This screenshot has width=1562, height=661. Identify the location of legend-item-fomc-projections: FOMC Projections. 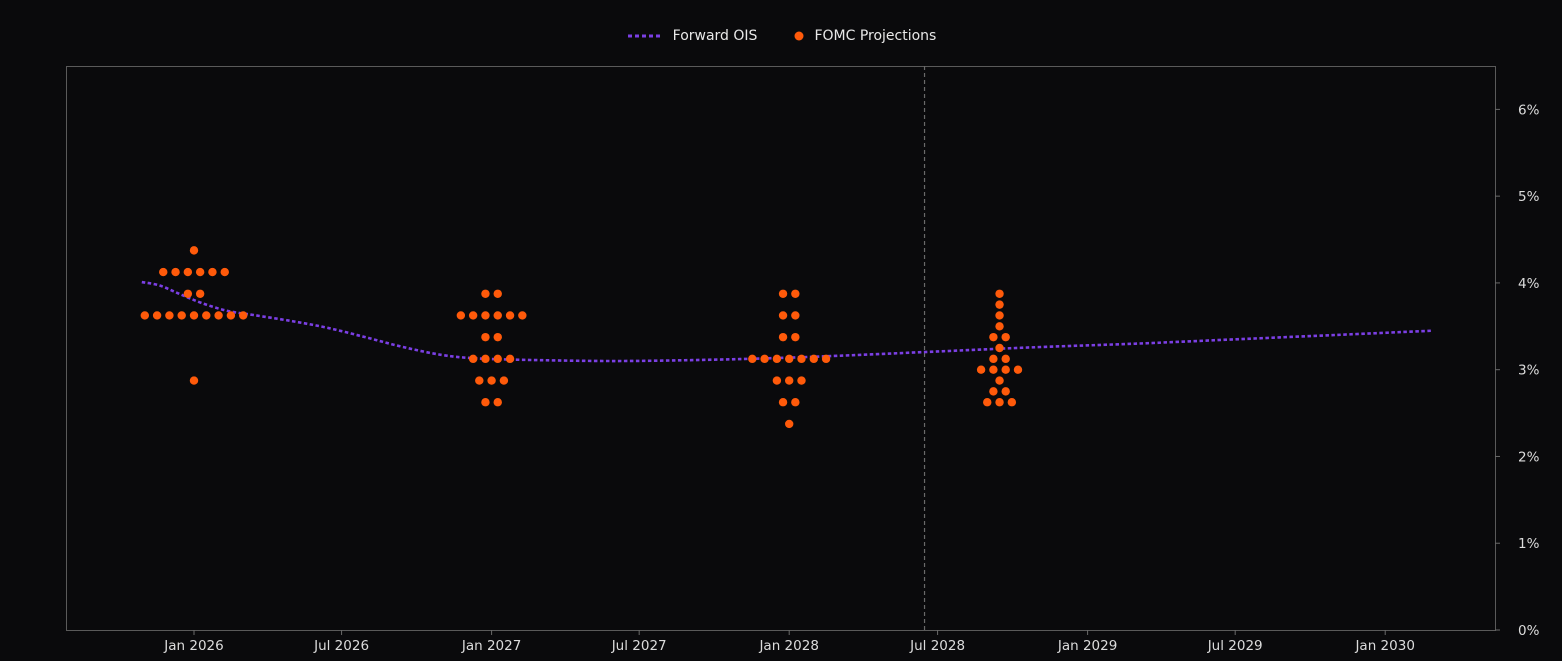
(864, 36).